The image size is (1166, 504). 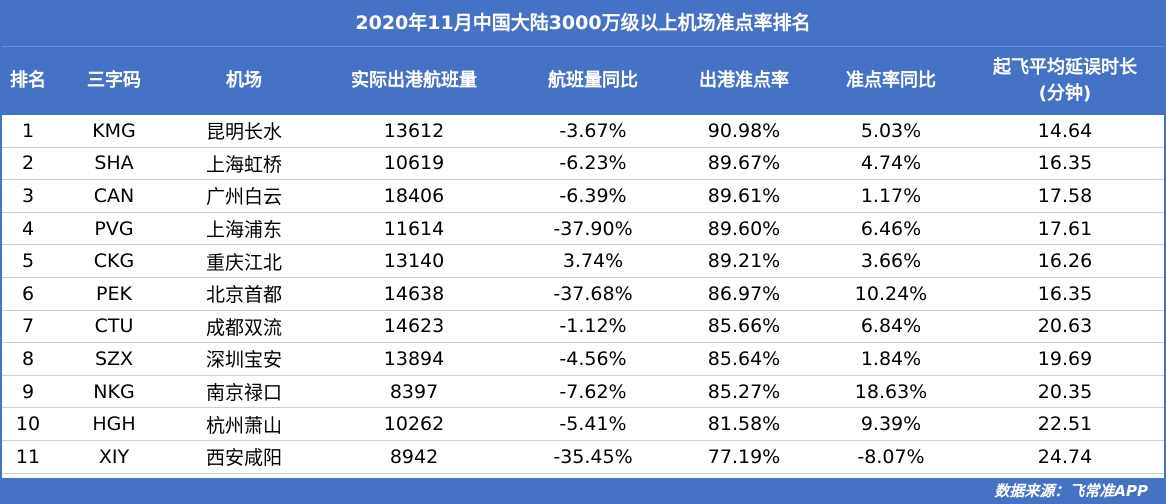 I want to click on header-ontime-rate: 出港准点率, so click(x=744, y=80).